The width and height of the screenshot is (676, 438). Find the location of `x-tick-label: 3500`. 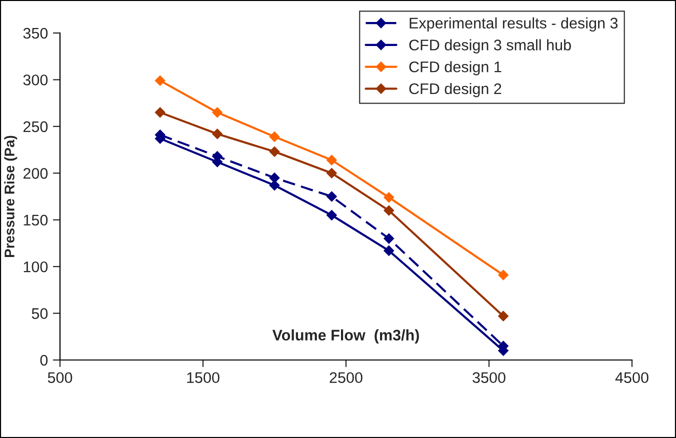

x-tick-label: 3500 is located at coordinates (489, 378).